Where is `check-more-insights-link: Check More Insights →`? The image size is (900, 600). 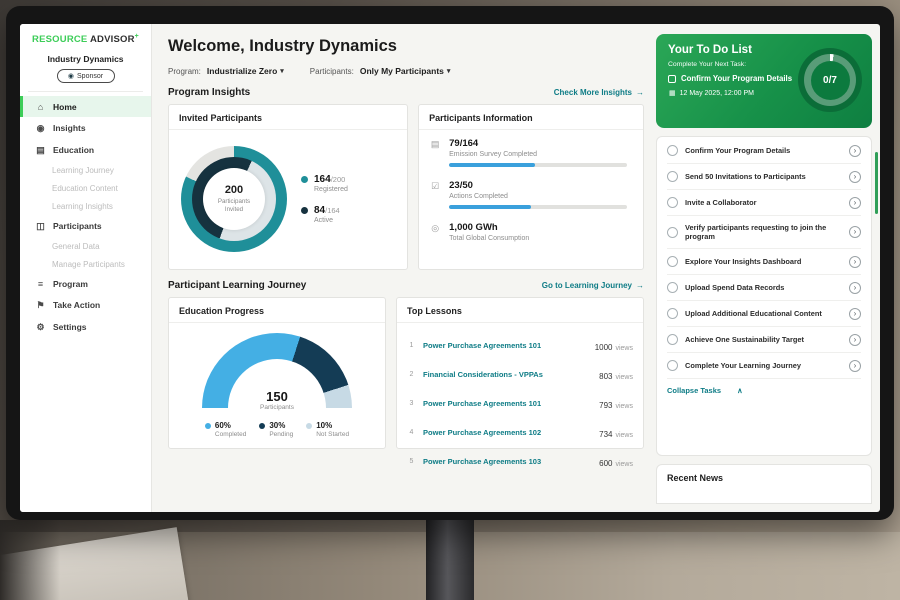 check-more-insights-link: Check More Insights → is located at coordinates (599, 92).